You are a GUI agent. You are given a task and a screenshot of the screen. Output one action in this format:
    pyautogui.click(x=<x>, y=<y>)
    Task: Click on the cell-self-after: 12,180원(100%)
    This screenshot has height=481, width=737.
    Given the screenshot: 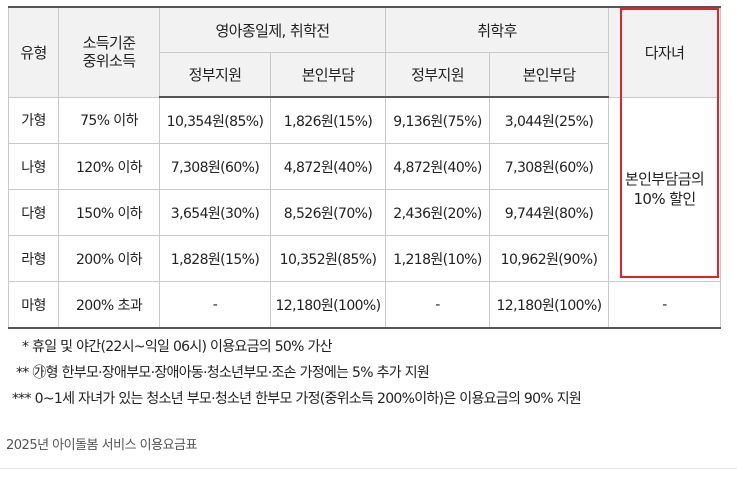 What is the action you would take?
    pyautogui.click(x=549, y=305)
    